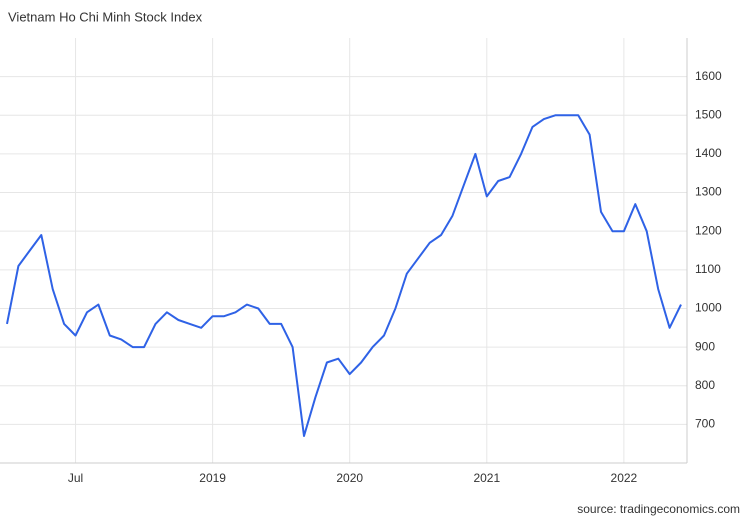 Image resolution: width=750 pixels, height=520 pixels. I want to click on x-tick-label: 2021, so click(486, 478).